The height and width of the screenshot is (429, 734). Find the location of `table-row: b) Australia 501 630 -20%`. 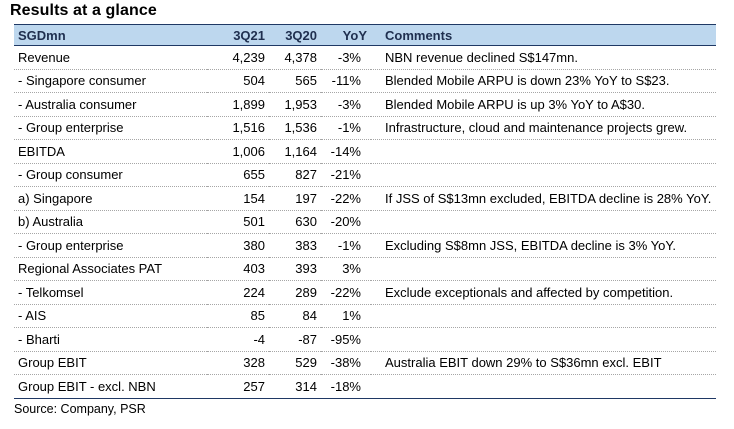

table-row: b) Australia 501 630 -20% is located at coordinates (365, 222).